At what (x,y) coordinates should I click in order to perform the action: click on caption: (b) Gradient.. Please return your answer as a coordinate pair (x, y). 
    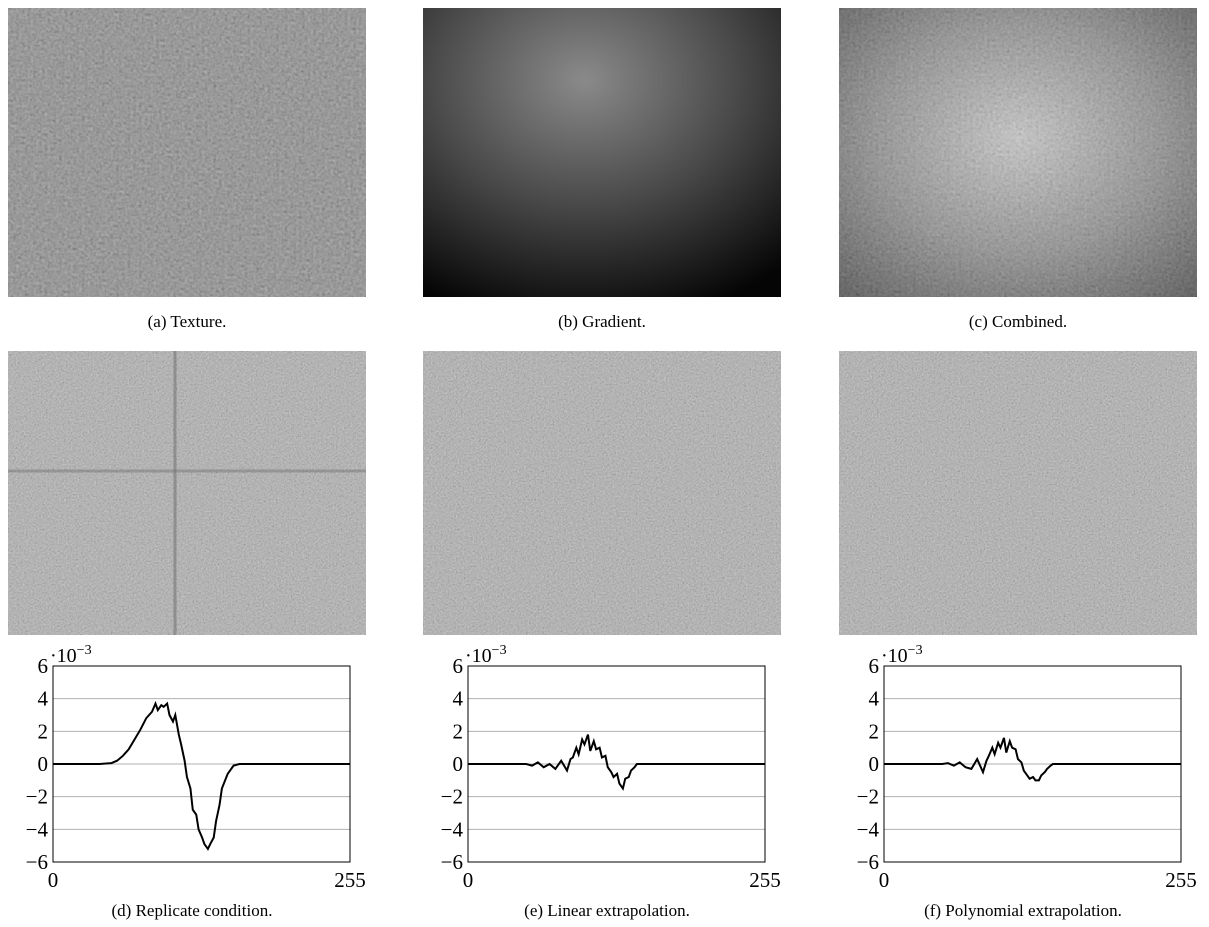
    Looking at the image, I should click on (602, 321).